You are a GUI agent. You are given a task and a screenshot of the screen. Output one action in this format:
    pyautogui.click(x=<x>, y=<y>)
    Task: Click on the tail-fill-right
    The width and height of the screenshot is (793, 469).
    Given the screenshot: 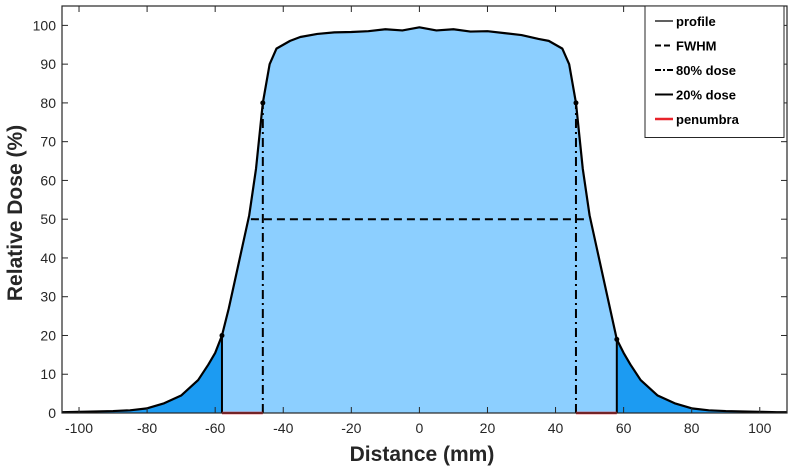 What is the action you would take?
    pyautogui.click(x=701, y=376)
    